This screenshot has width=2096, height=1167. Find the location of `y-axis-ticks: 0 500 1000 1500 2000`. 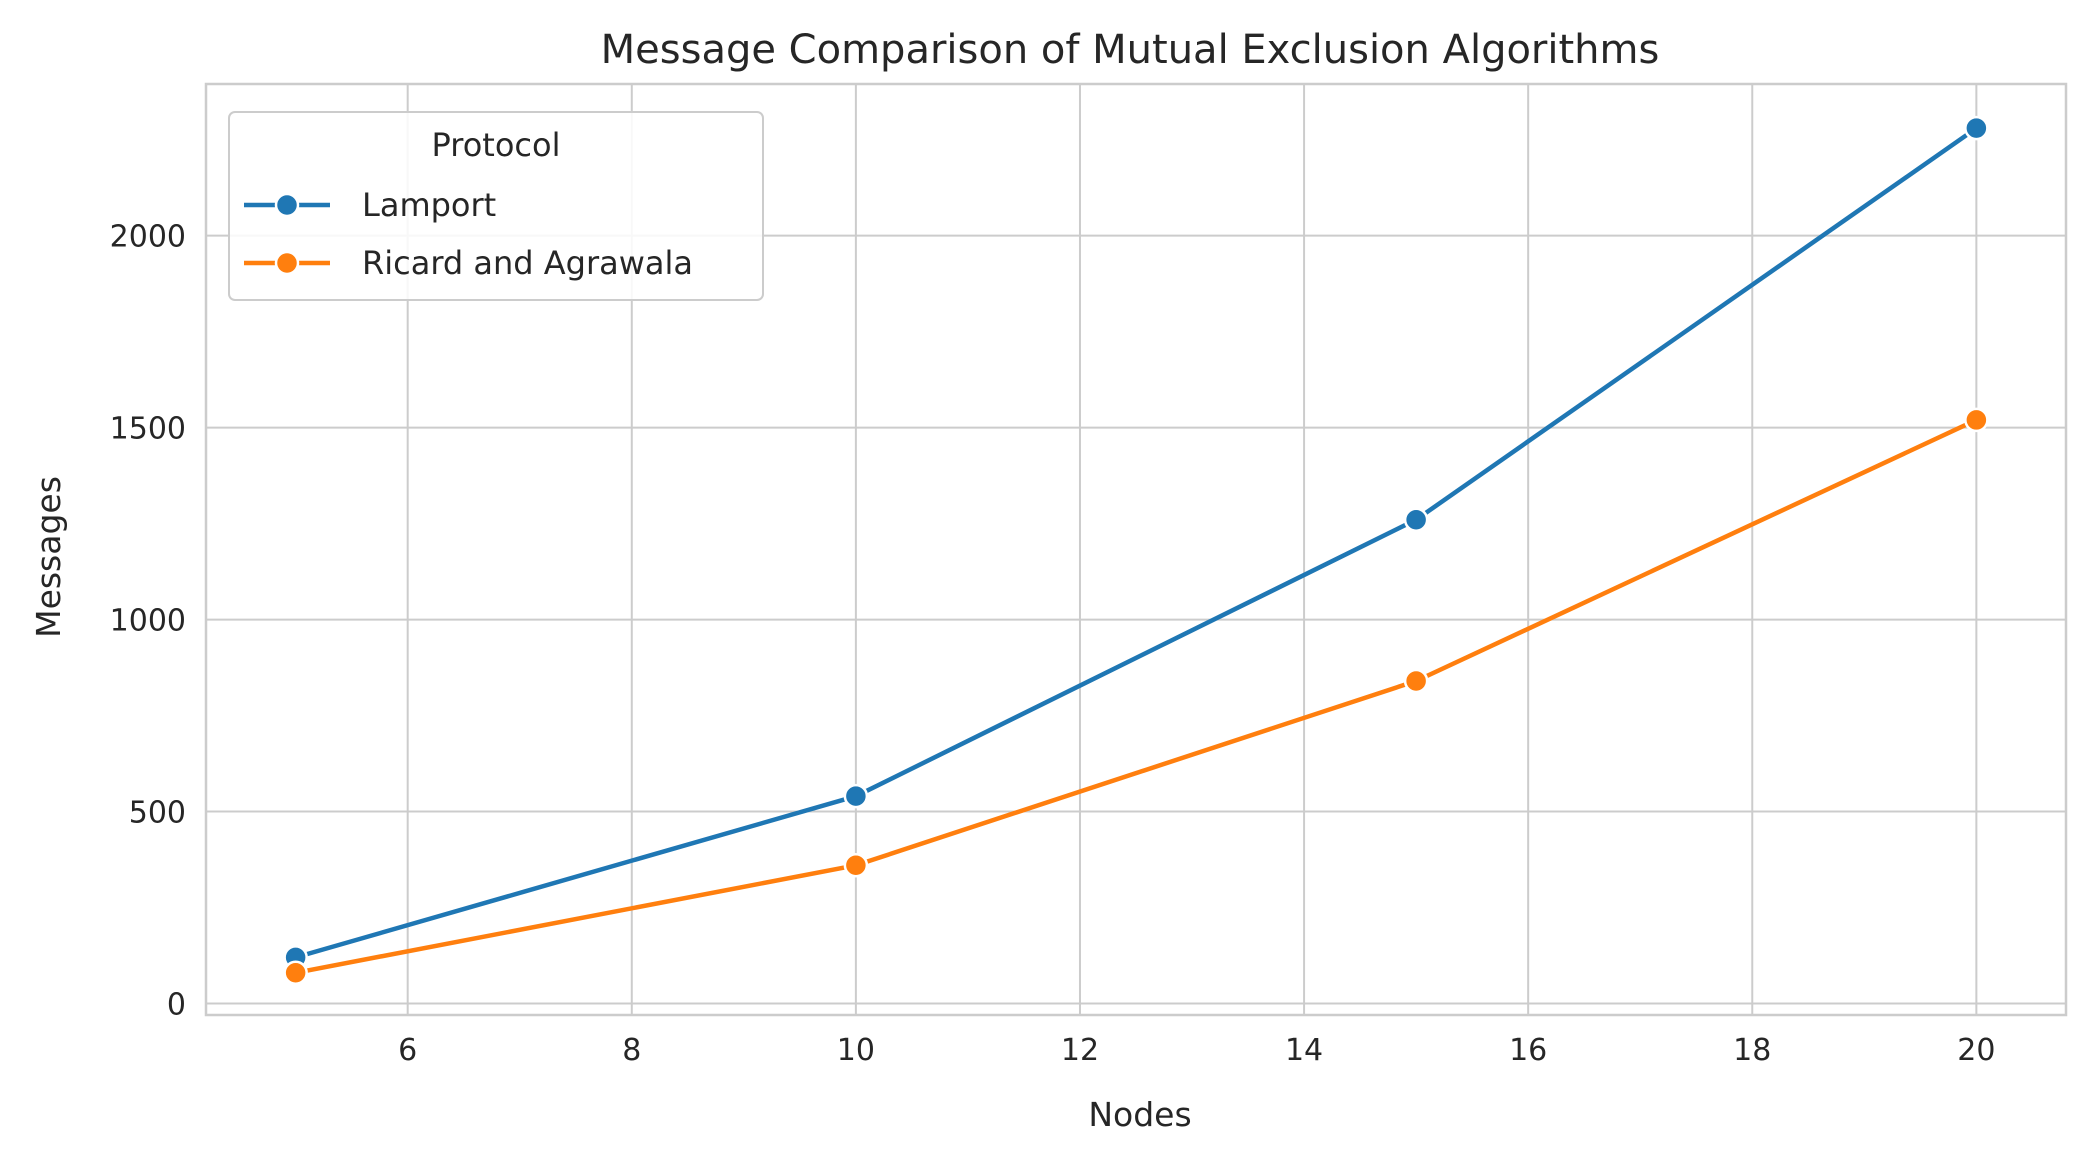

y-axis-ticks: 0 500 1000 1500 2000 is located at coordinates (148, 621).